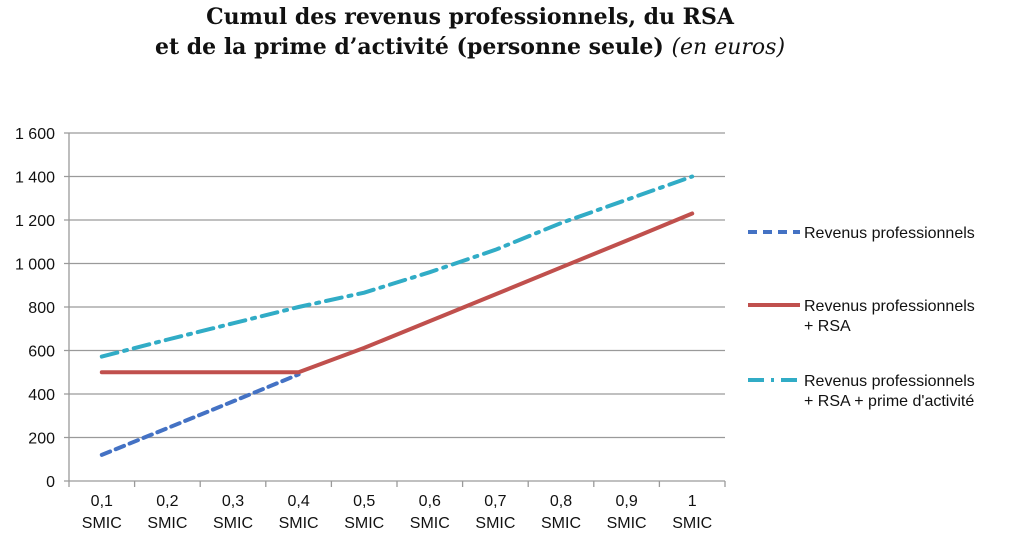 The width and height of the screenshot is (1011, 550). Describe the element at coordinates (889, 401) in the screenshot. I see `legend-label: + RSA + prime d'activité` at that location.